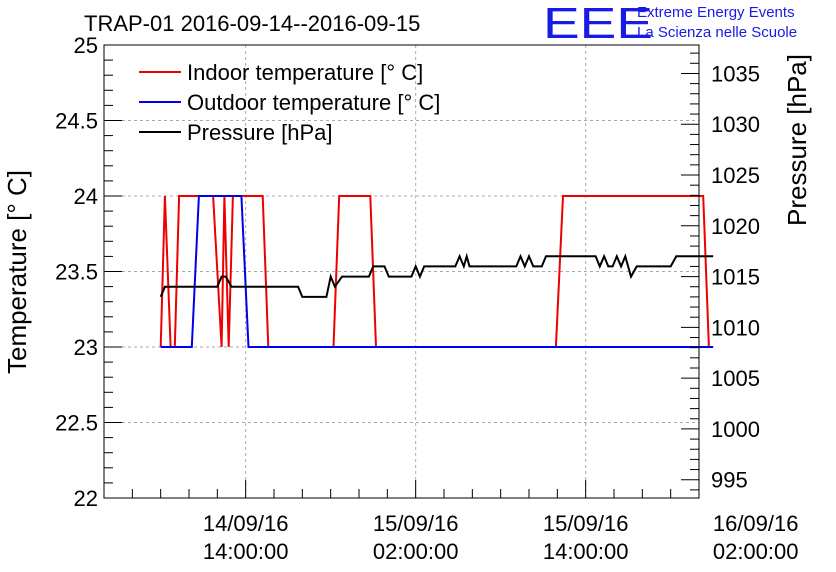 This screenshot has width=836, height=572. I want to click on y2-tick-label: 1005, so click(735, 378).